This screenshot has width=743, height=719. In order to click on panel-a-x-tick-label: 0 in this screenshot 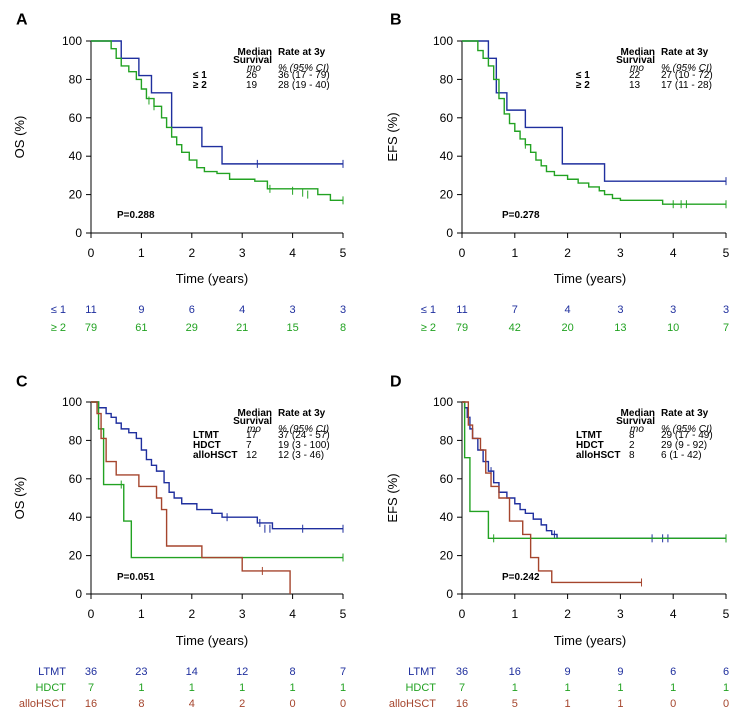, I will do `click(91, 253)`.